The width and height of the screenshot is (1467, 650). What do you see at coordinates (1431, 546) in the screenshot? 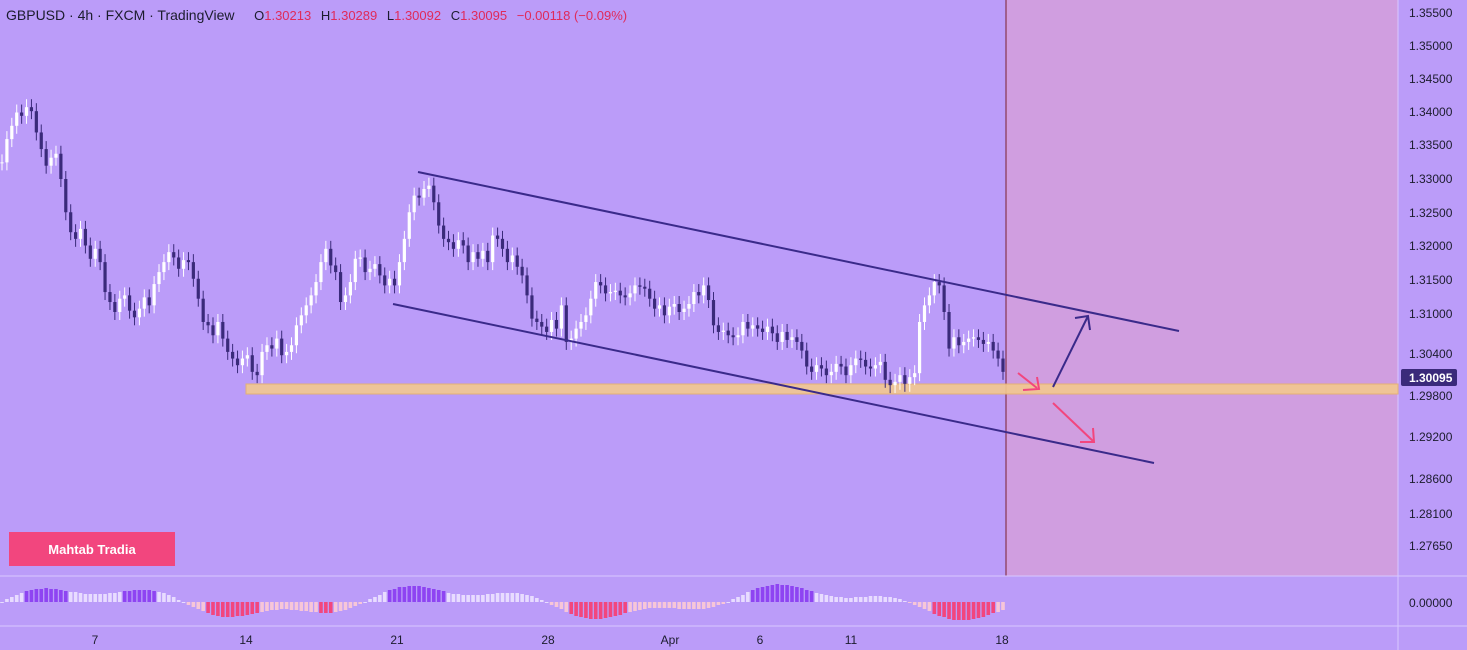
I see `price-tick-label: 1.27650` at bounding box center [1431, 546].